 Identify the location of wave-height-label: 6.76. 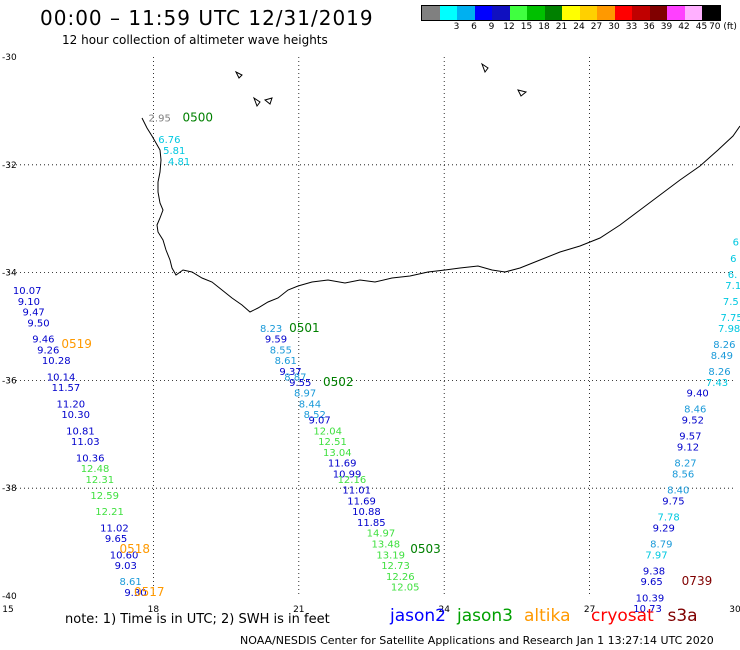
(169, 140).